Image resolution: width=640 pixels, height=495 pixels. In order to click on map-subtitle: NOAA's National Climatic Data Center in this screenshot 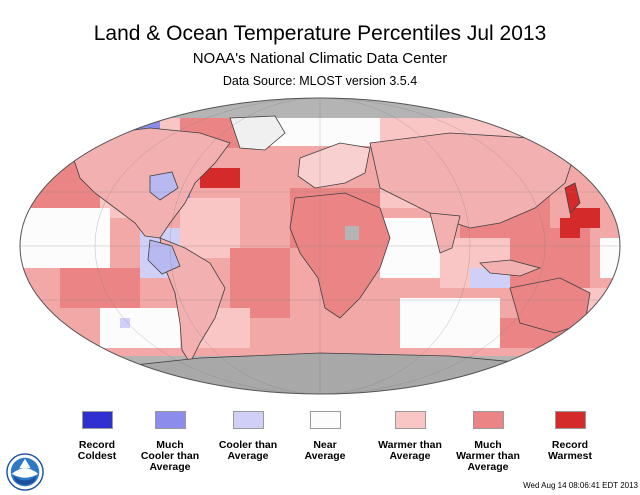, I will do `click(320, 58)`.